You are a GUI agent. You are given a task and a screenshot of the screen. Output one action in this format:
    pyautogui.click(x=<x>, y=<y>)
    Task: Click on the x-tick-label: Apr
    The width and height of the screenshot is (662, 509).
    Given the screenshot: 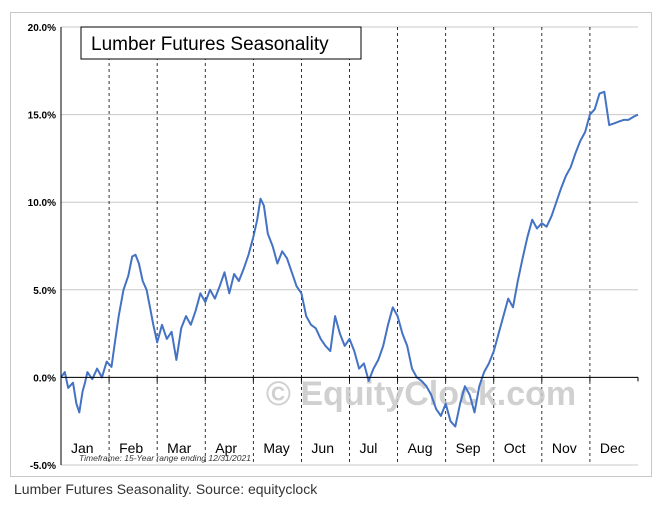 What is the action you would take?
    pyautogui.click(x=226, y=448)
    